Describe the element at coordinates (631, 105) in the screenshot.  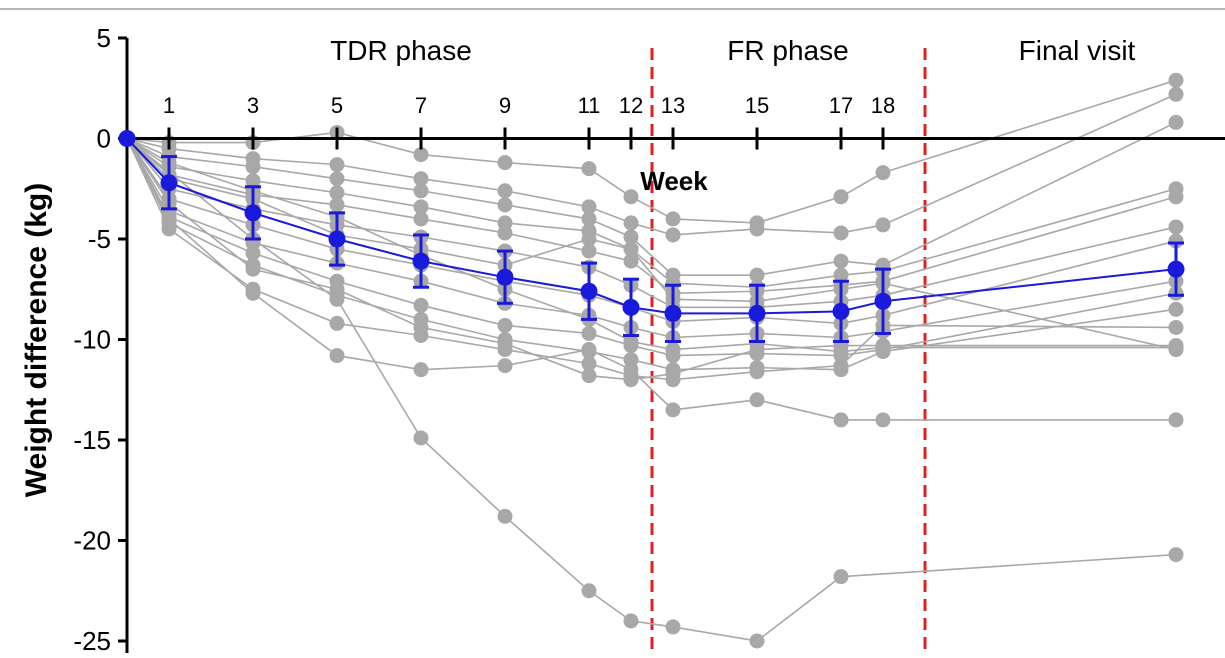
I see `x-tick-label: 12` at that location.